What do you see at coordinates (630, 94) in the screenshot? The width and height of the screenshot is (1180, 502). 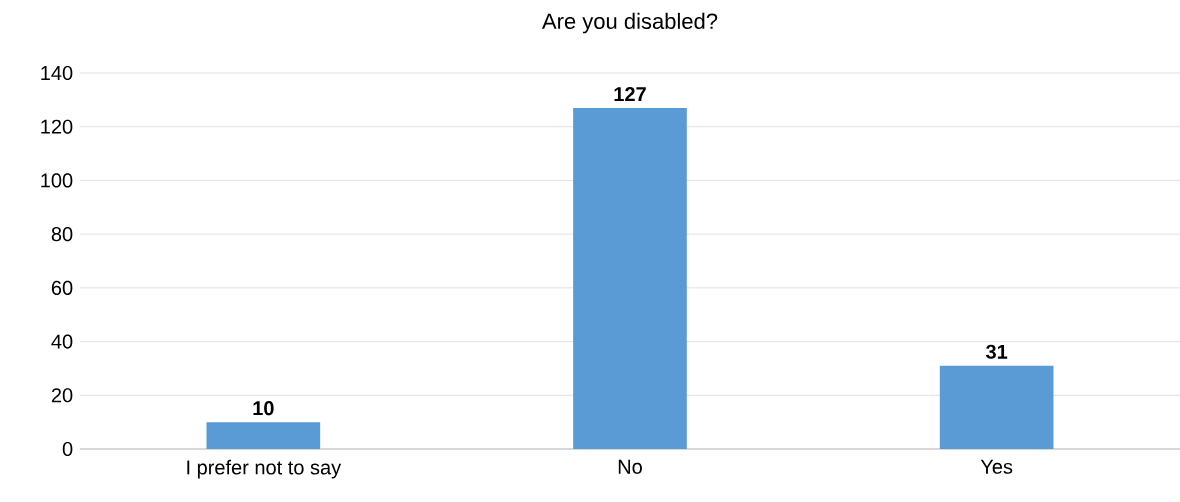 I see `data-label: 127` at bounding box center [630, 94].